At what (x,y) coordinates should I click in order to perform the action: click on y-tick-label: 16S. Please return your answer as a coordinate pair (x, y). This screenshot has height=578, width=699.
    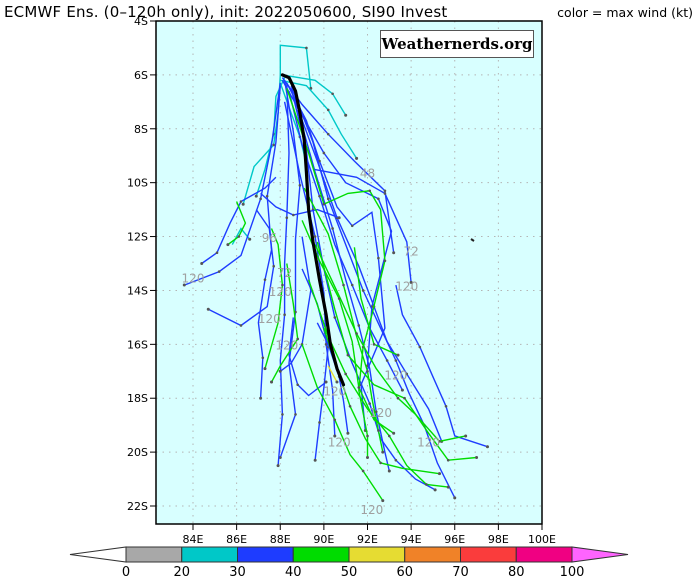
    Looking at the image, I should click on (137, 344).